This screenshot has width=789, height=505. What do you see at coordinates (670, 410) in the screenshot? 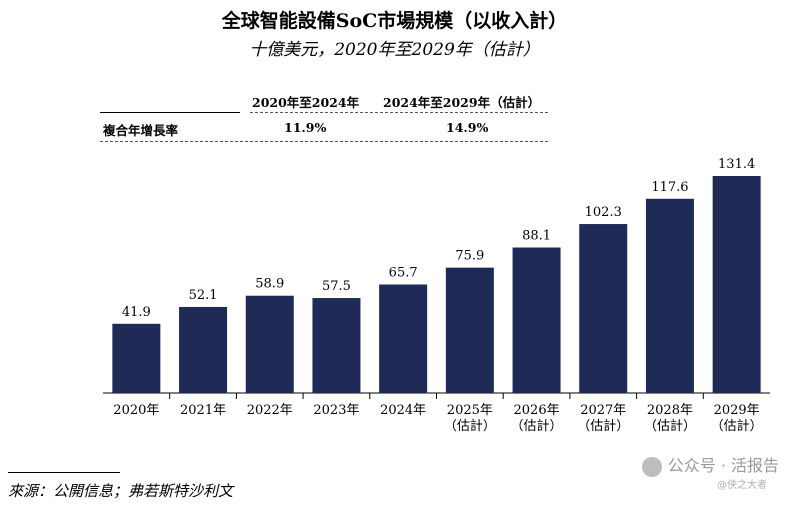
I see `x-tick-label: 2028年` at bounding box center [670, 410].